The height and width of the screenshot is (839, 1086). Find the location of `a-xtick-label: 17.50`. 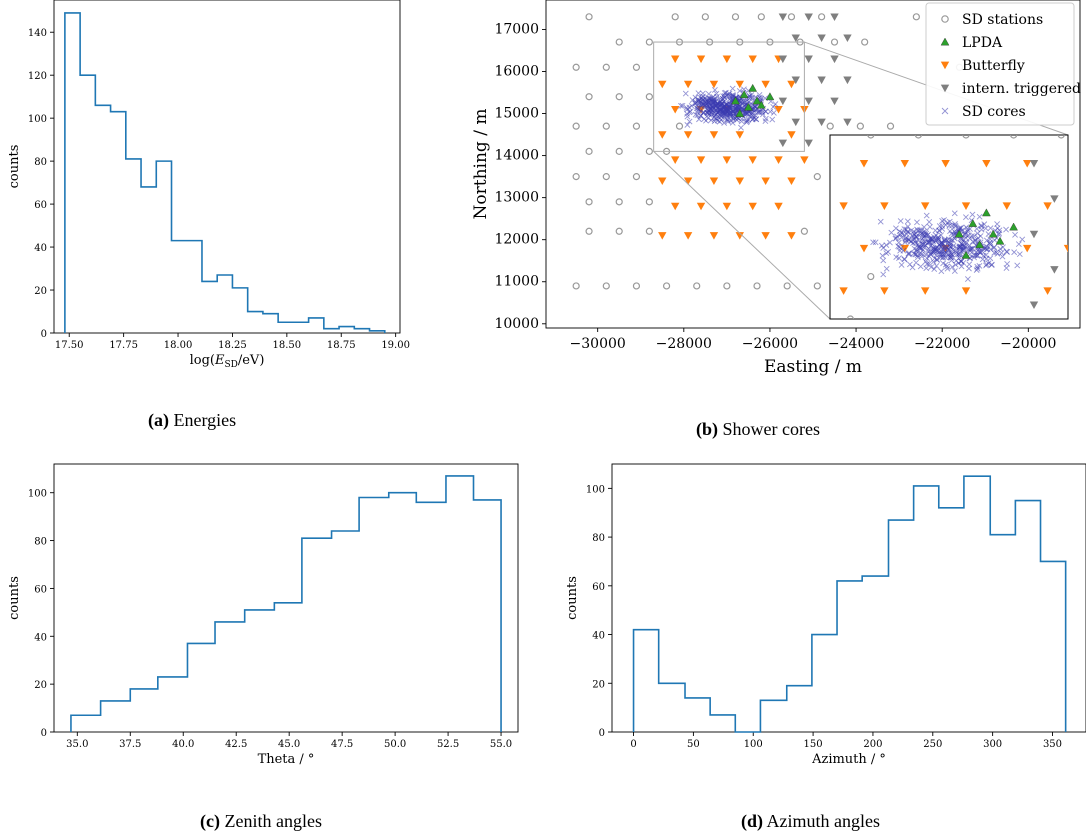

a-xtick-label: 17.50 is located at coordinates (69, 345).